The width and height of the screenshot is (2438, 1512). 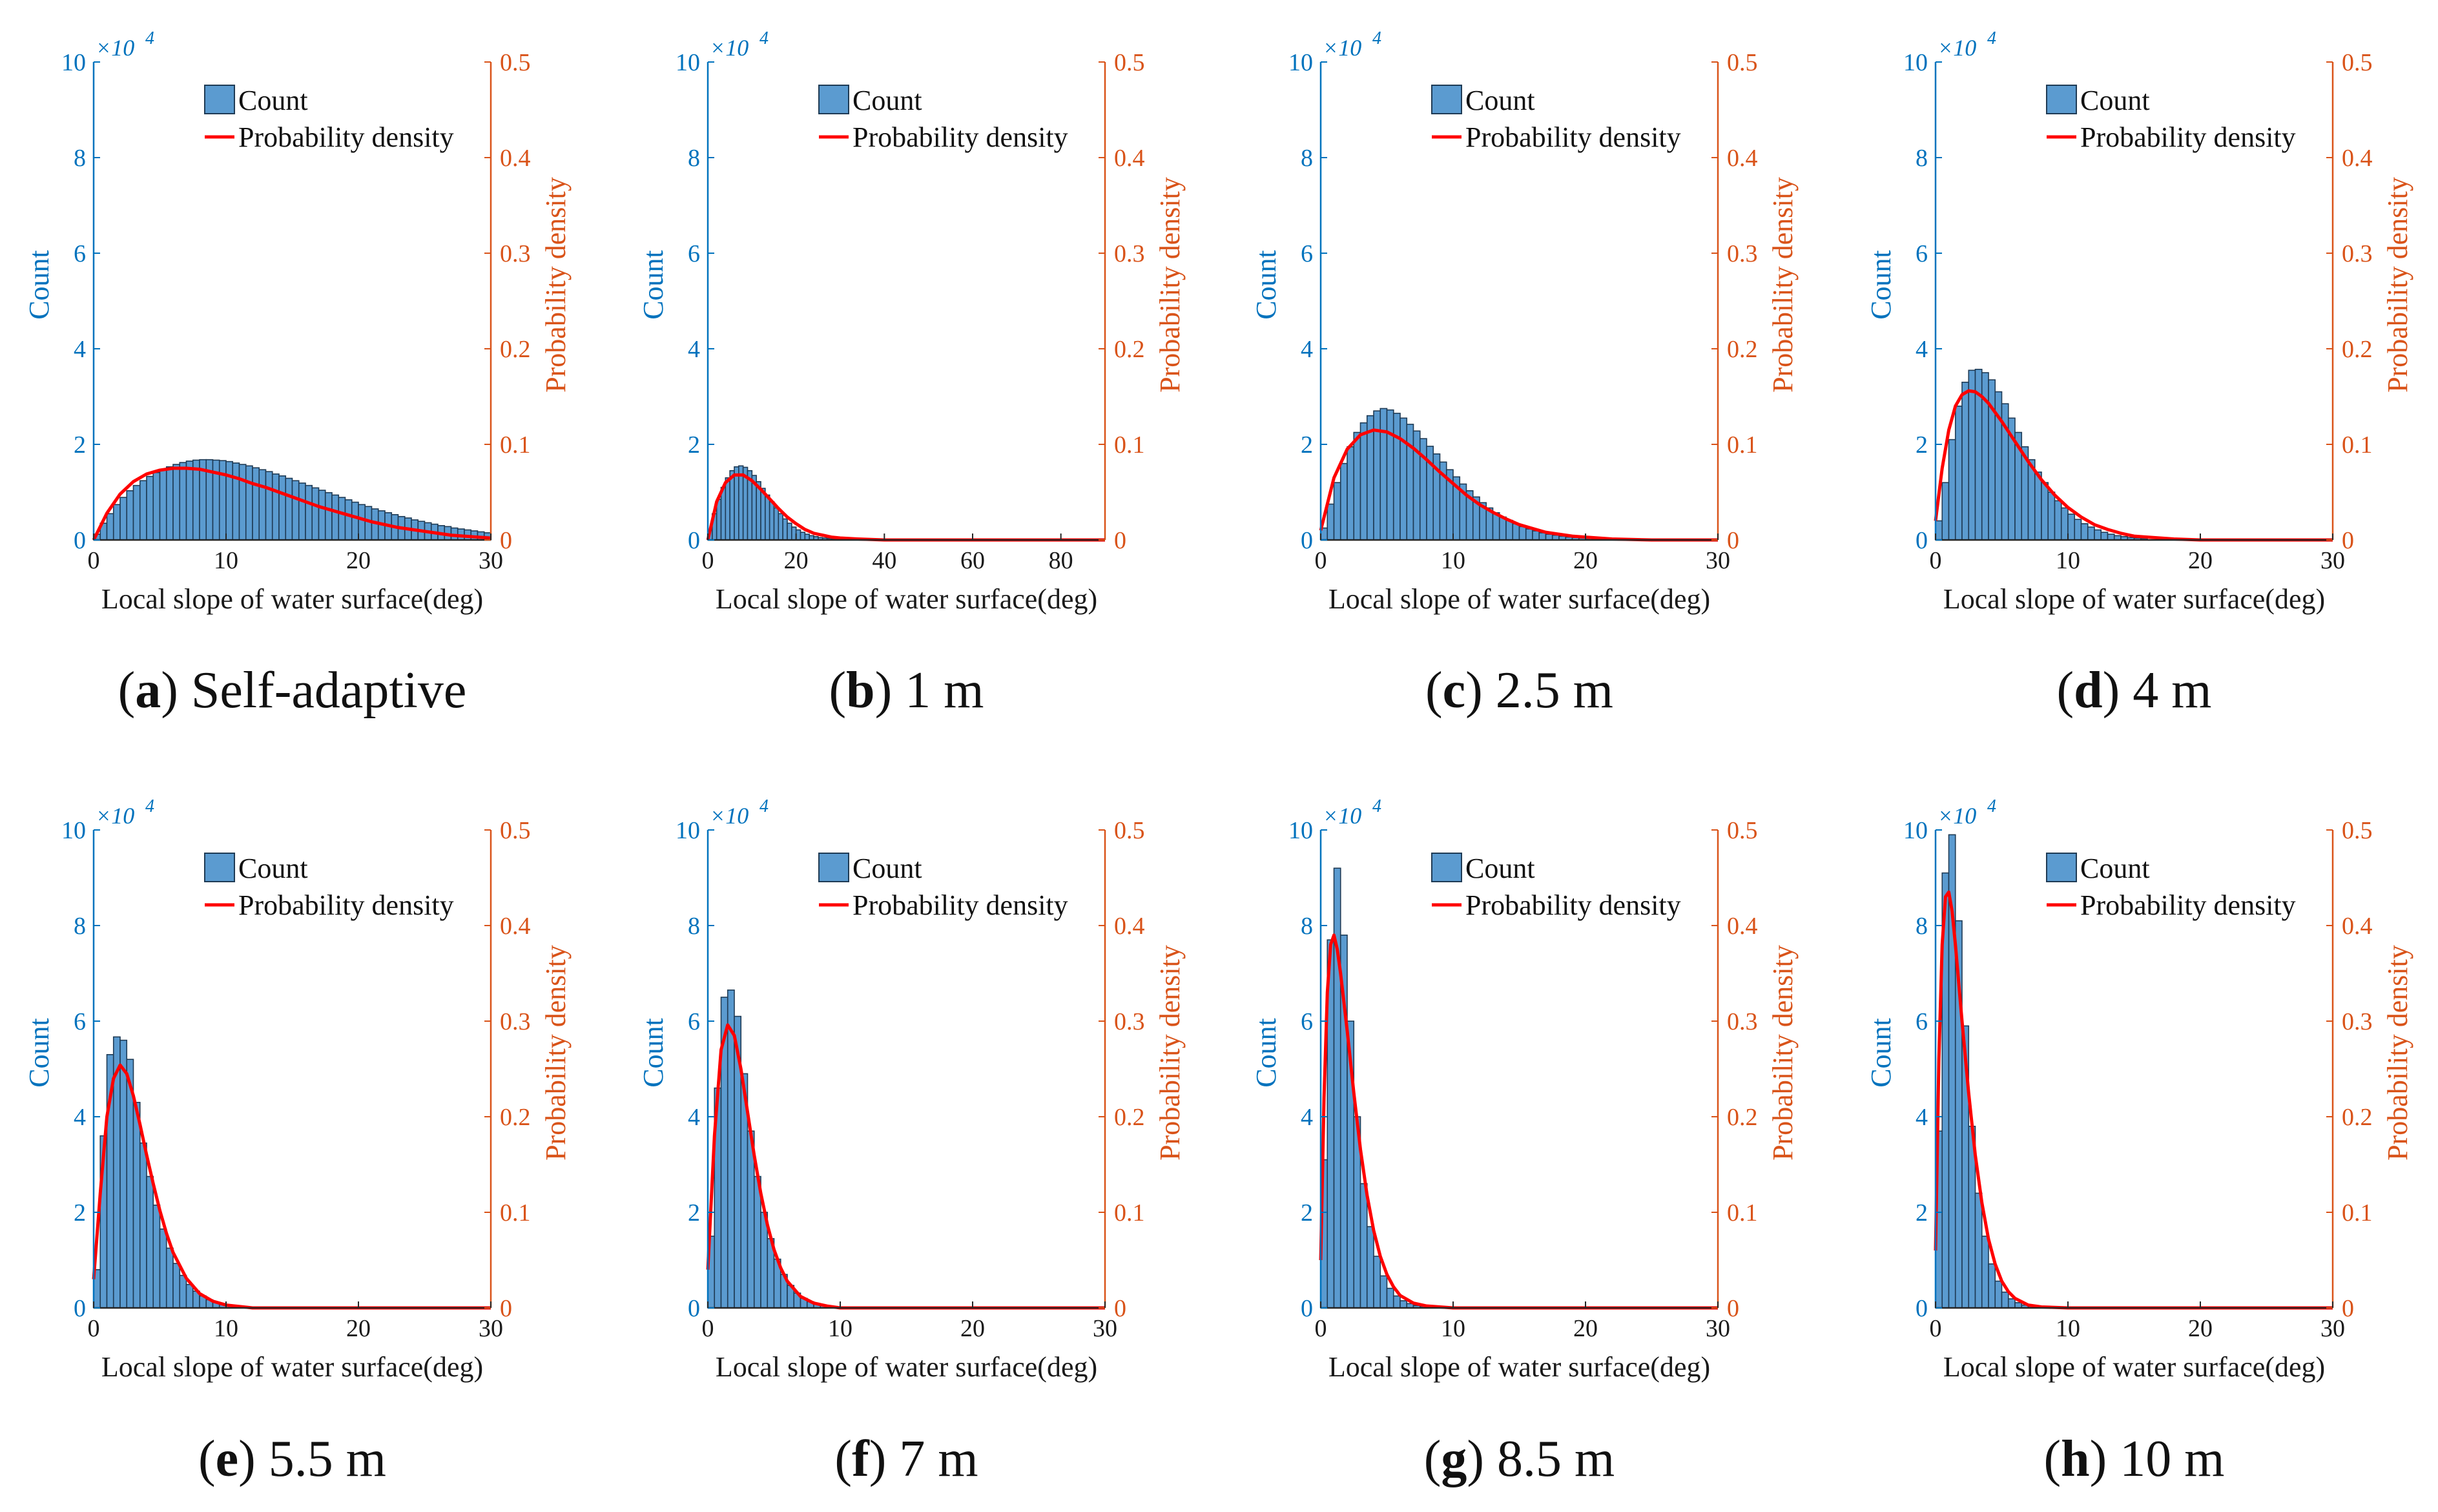 I want to click on caption-text: 7 m, so click(x=938, y=1459).